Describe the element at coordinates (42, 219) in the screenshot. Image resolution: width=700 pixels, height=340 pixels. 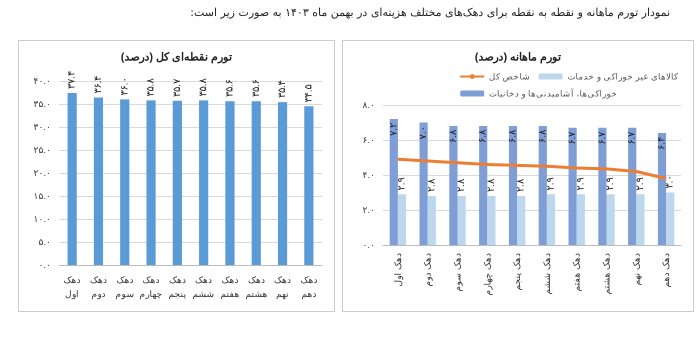
I see `y-tick-label: ۱۰.۰` at that location.